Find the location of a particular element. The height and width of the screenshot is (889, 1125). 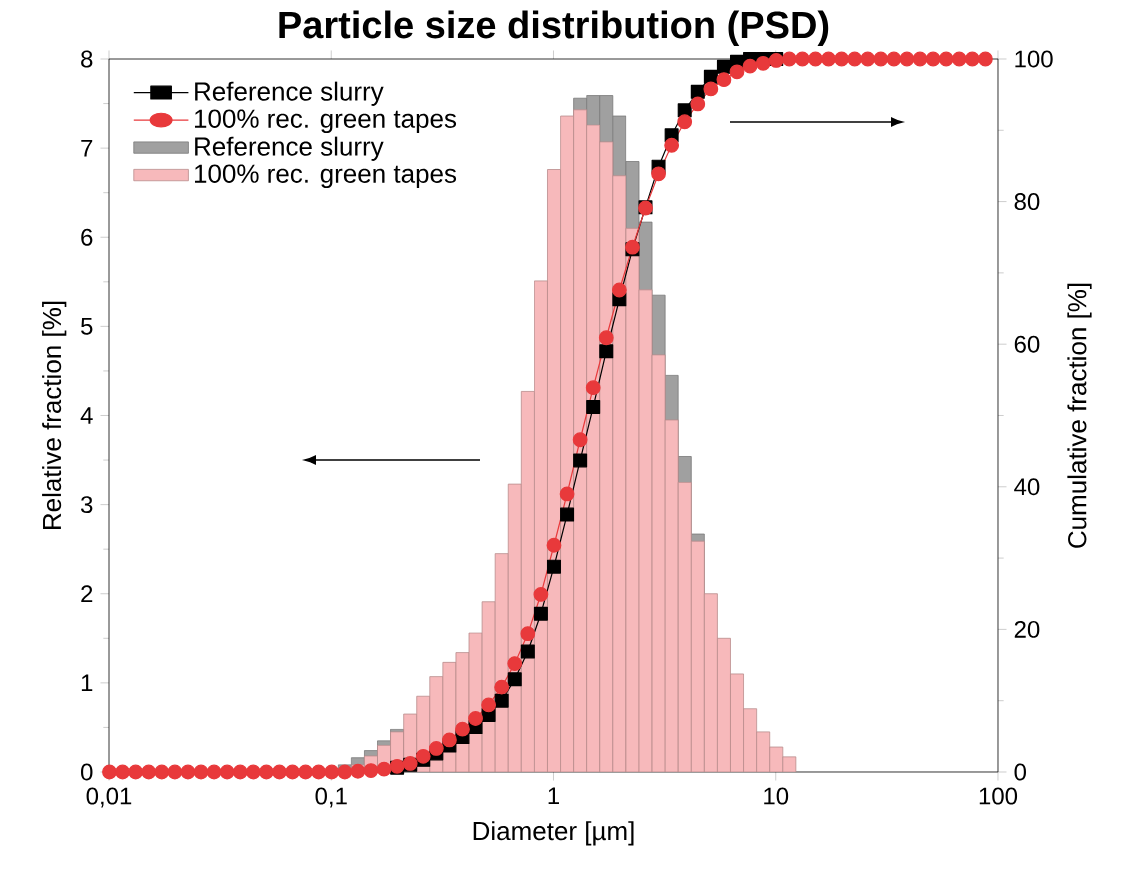

y-tick-label: 8 is located at coordinates (87, 59).